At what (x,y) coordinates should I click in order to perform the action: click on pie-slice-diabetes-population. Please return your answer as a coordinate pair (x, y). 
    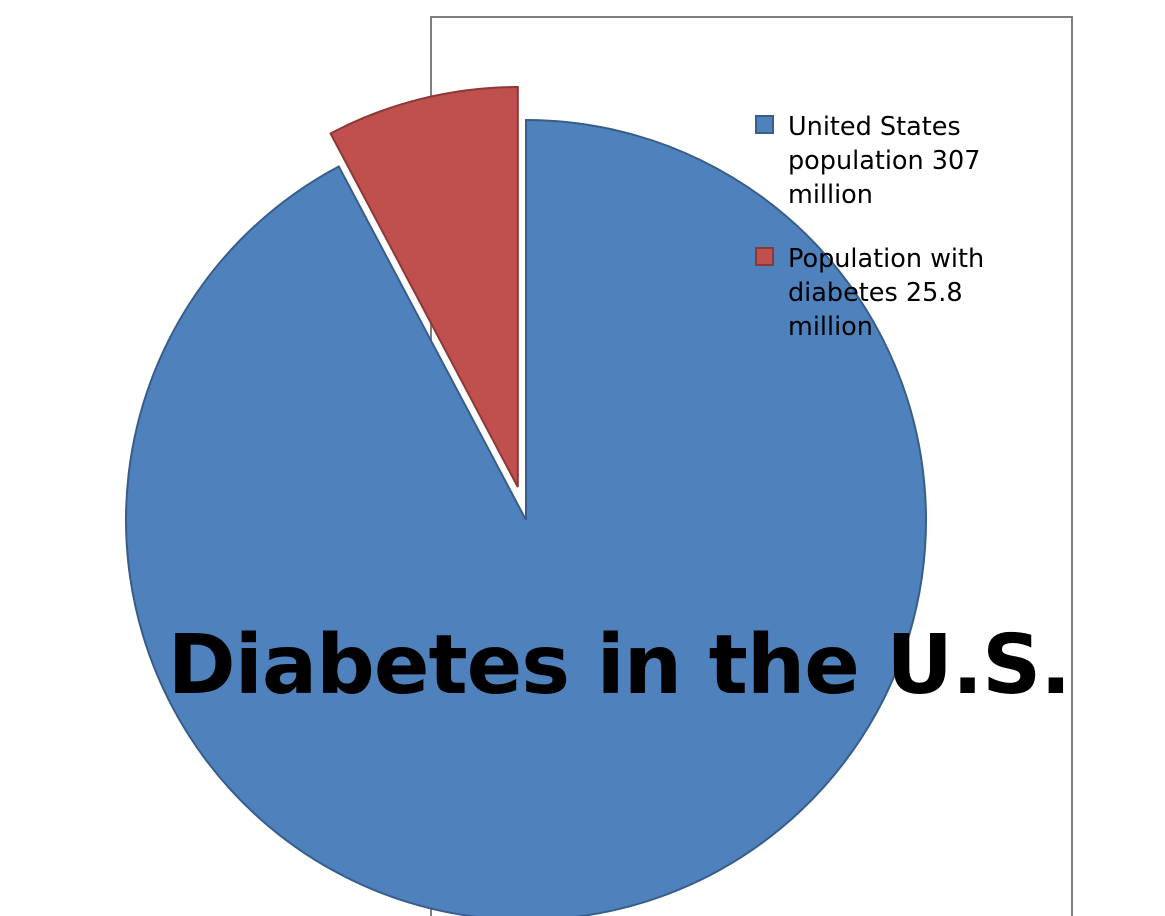
    Looking at the image, I should click on (424, 287).